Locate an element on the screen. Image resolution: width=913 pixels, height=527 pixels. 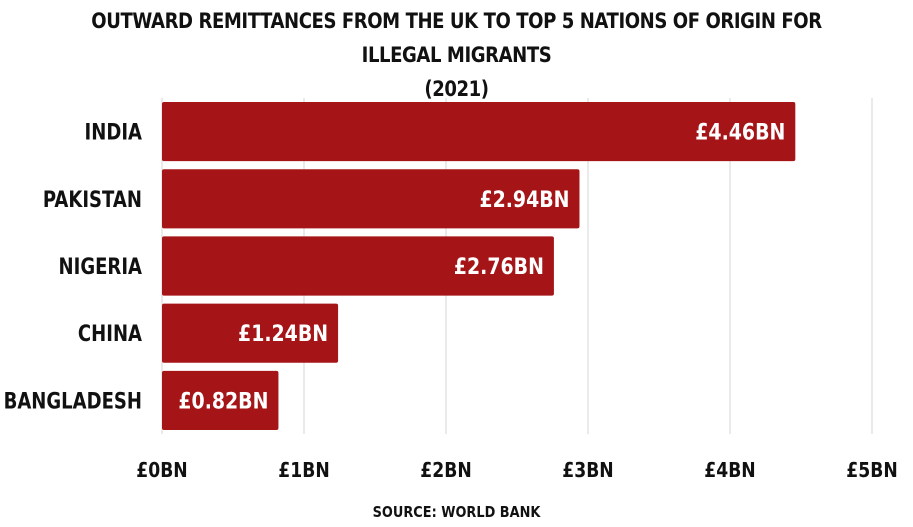
source-note: SOURCE: WORLD BANK is located at coordinates (456, 512).